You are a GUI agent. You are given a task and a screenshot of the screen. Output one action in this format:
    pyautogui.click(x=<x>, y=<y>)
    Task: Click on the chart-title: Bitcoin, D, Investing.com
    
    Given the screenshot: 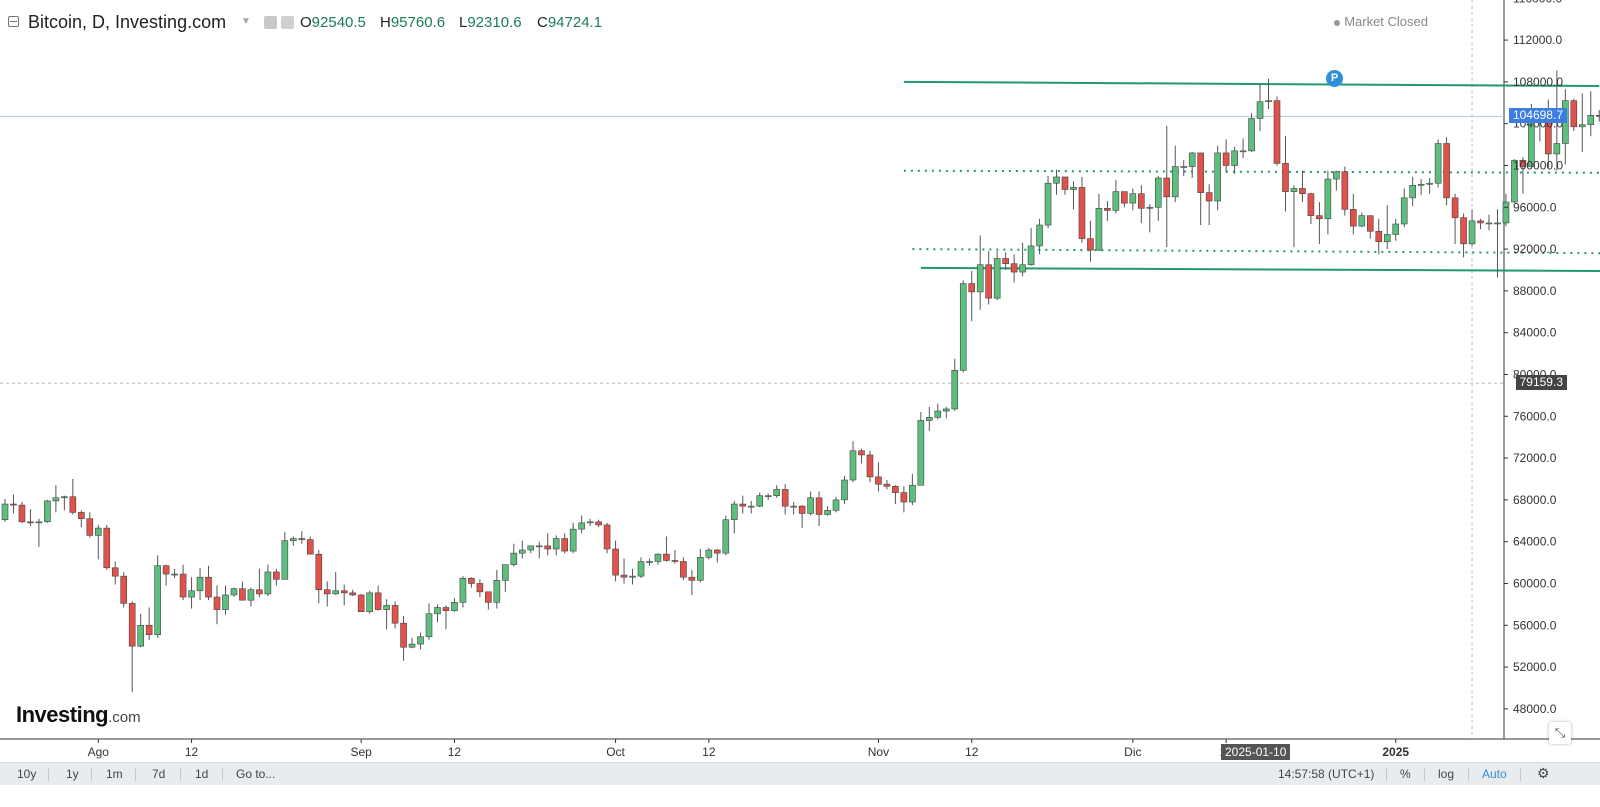 What is the action you would take?
    pyautogui.click(x=127, y=22)
    